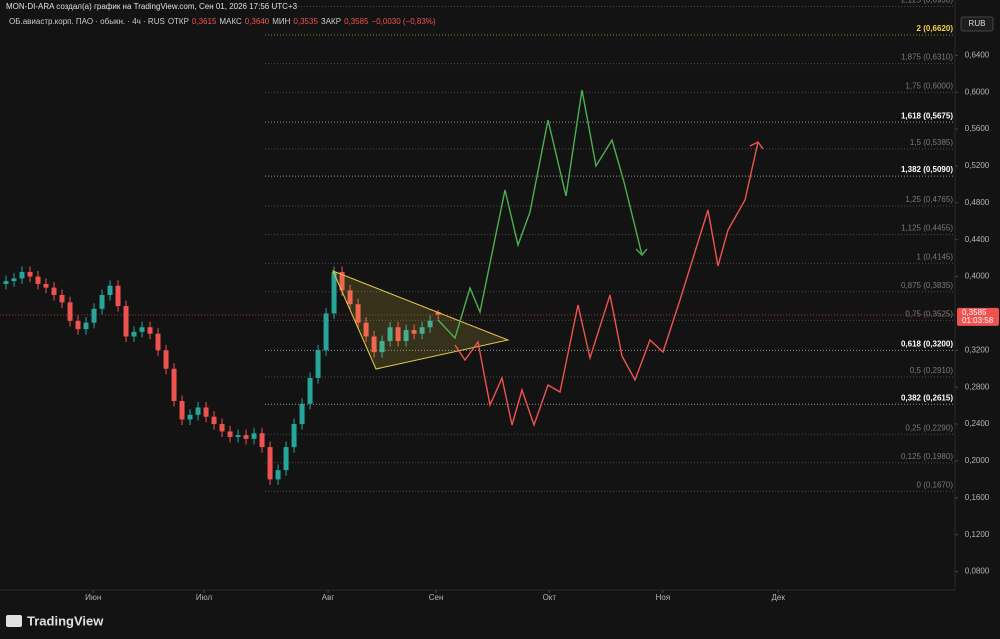  Describe the element at coordinates (929, 85) in the screenshot. I see `fib-label: 1,75 (0,6000)` at that location.